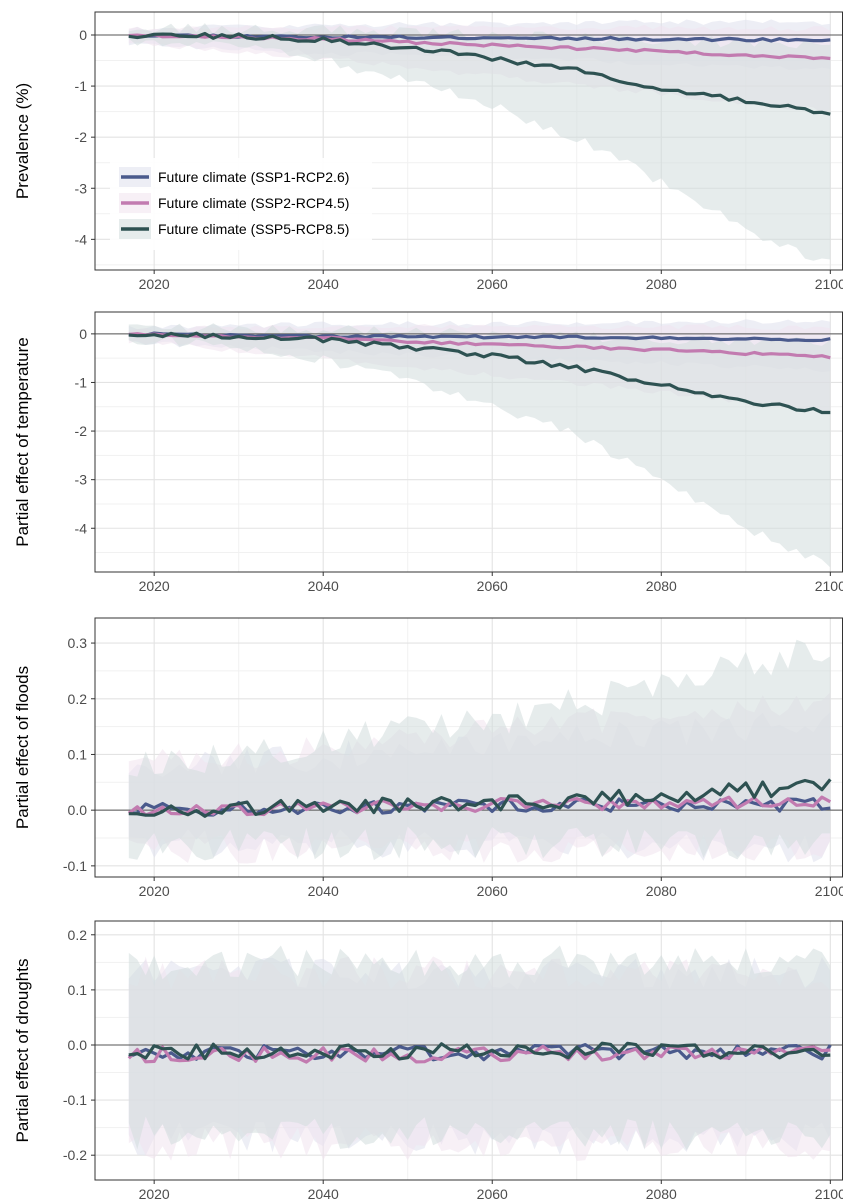  Describe the element at coordinates (253, 229) in the screenshot. I see `legend-entry-label: Future climate (SSP5-RCP8.5)` at that location.